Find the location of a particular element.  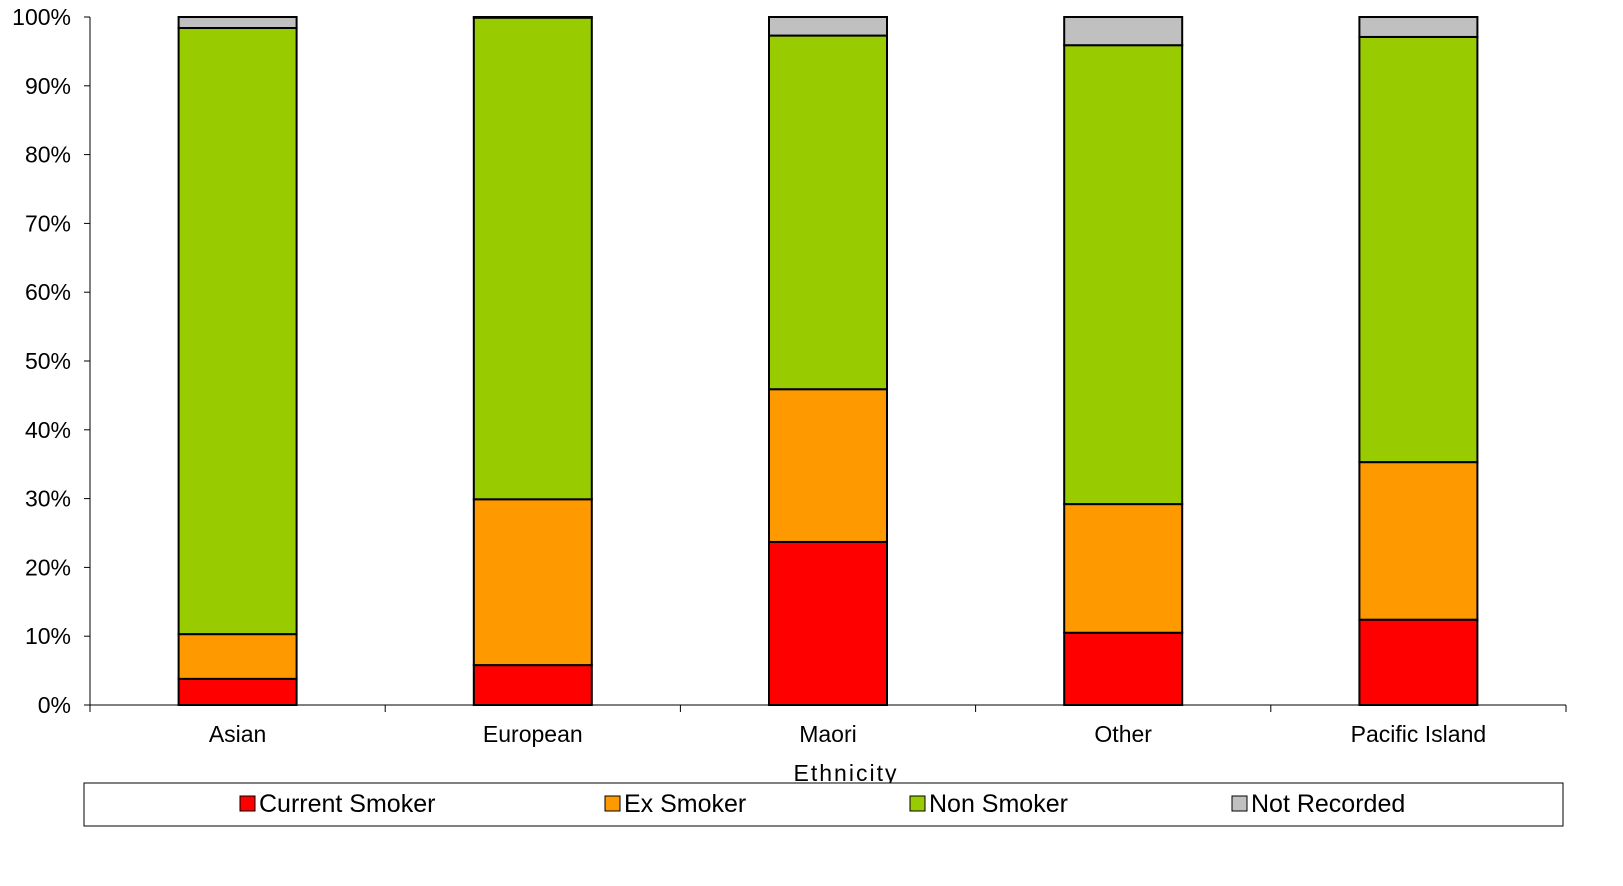

y-tick-label: 40% is located at coordinates (48, 430).